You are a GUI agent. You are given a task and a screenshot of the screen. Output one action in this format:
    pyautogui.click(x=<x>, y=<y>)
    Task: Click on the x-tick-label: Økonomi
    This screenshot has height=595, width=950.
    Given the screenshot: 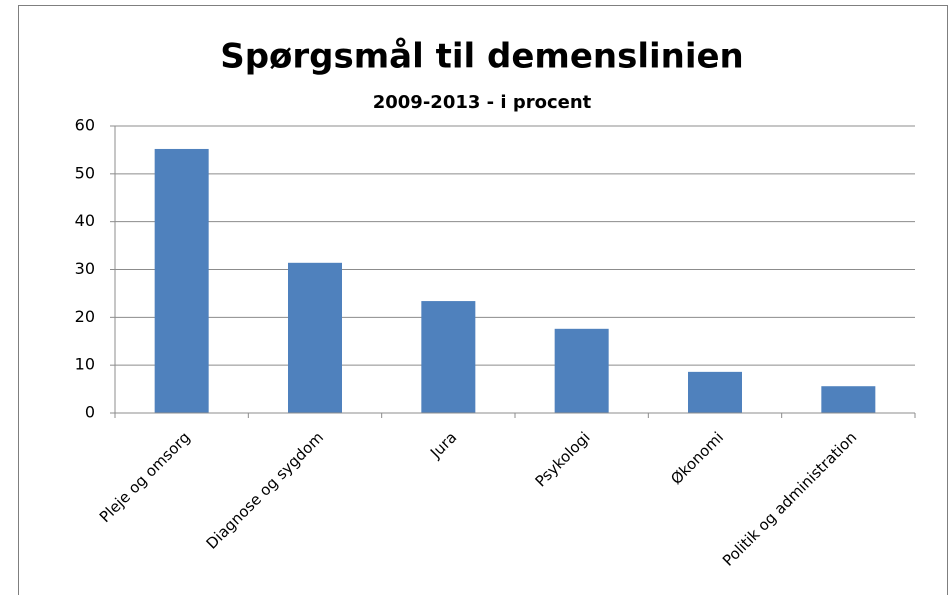 What is the action you would take?
    pyautogui.click(x=697, y=458)
    